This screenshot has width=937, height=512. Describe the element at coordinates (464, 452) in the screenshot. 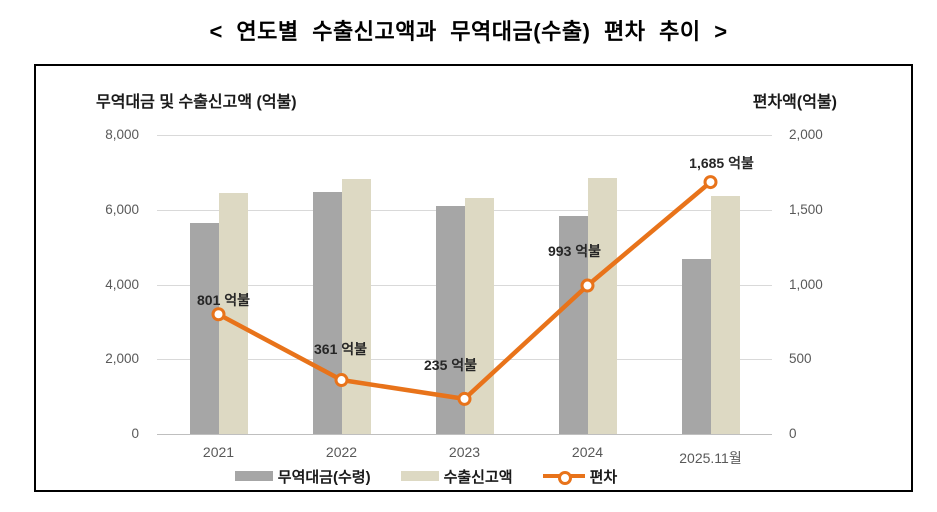

I see `x-axis-category-label: 2023` at that location.